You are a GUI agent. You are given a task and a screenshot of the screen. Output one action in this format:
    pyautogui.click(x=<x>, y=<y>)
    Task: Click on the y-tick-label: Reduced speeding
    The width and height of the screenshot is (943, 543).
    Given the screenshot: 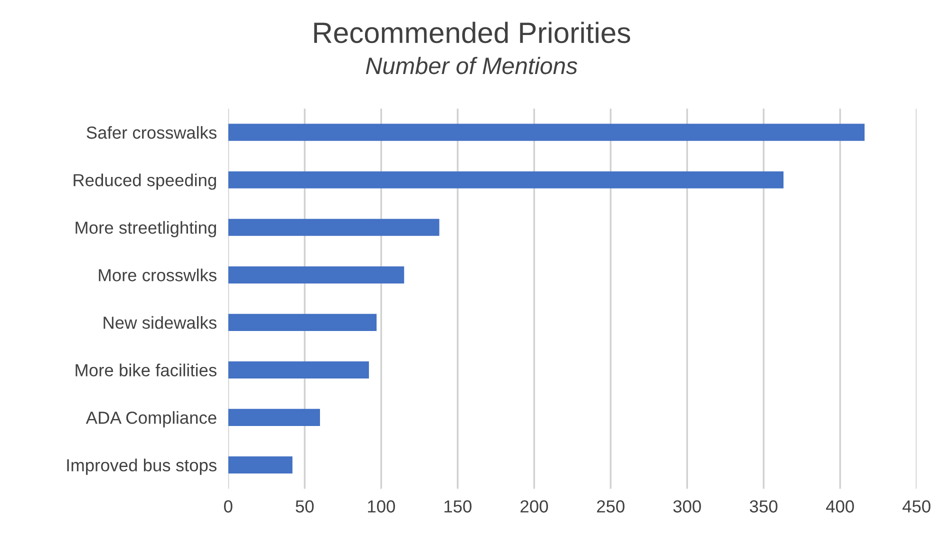 What is the action you would take?
    pyautogui.click(x=145, y=182)
    